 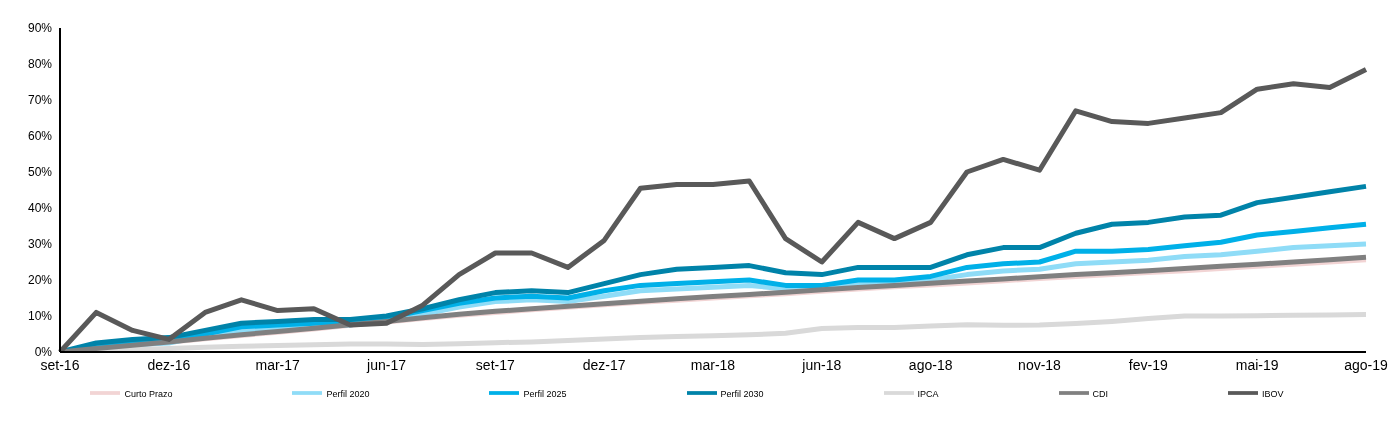 I want to click on y-tick-label: 40%, so click(x=40, y=208).